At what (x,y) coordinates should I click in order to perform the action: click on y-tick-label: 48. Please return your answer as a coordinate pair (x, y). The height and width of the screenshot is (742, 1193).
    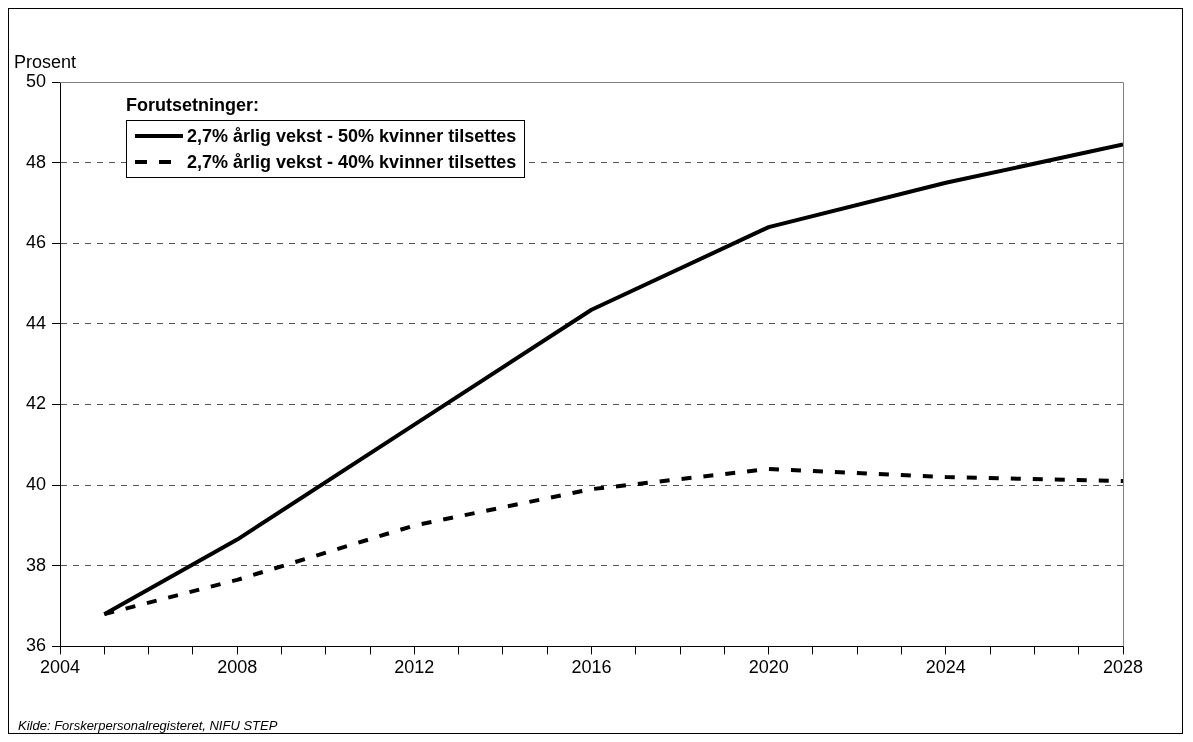
    Looking at the image, I should click on (36, 161).